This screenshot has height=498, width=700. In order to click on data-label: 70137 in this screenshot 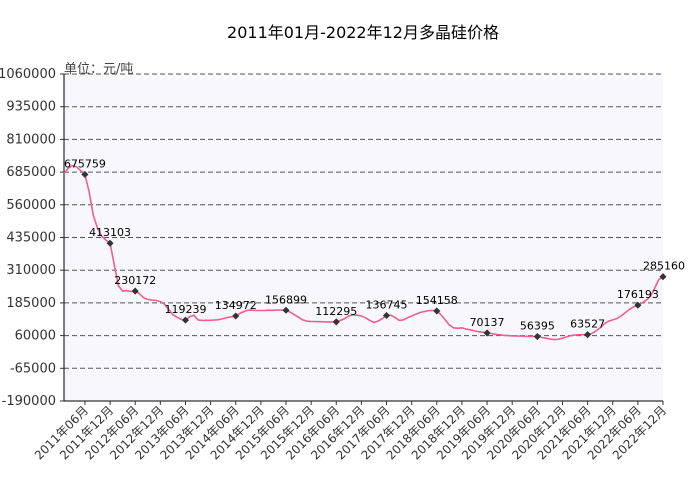, I will do `click(487, 322)`.